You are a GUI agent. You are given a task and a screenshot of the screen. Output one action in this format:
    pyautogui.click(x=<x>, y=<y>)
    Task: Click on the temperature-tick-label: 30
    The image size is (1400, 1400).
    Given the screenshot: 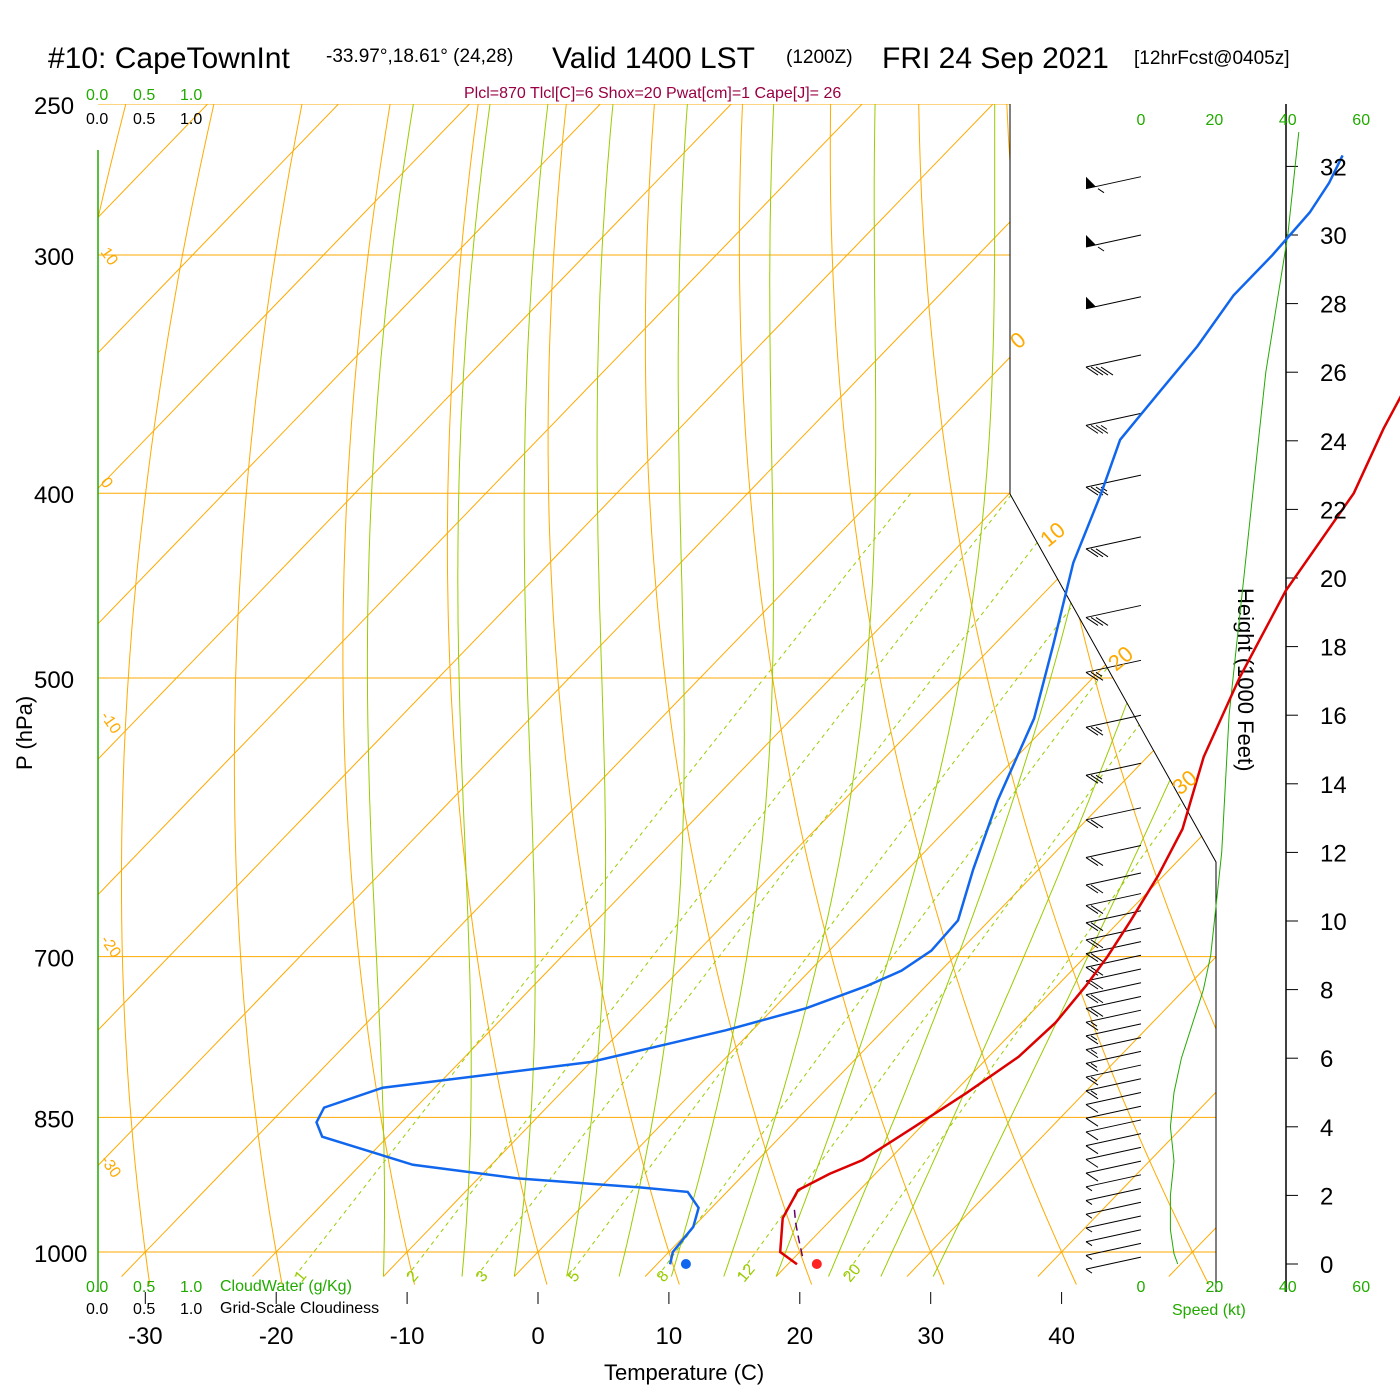 What is the action you would take?
    pyautogui.click(x=930, y=1336)
    